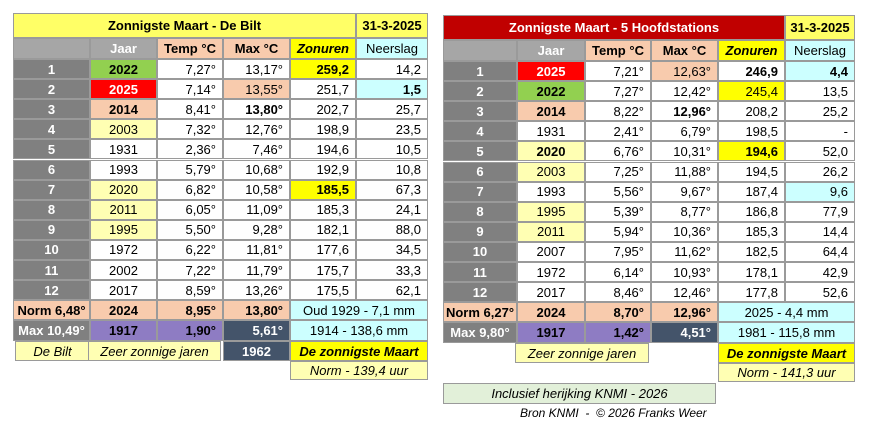 This screenshot has height=435, width=873. What do you see at coordinates (684, 211) in the screenshot?
I see `data-cell: 8,77°` at bounding box center [684, 211].